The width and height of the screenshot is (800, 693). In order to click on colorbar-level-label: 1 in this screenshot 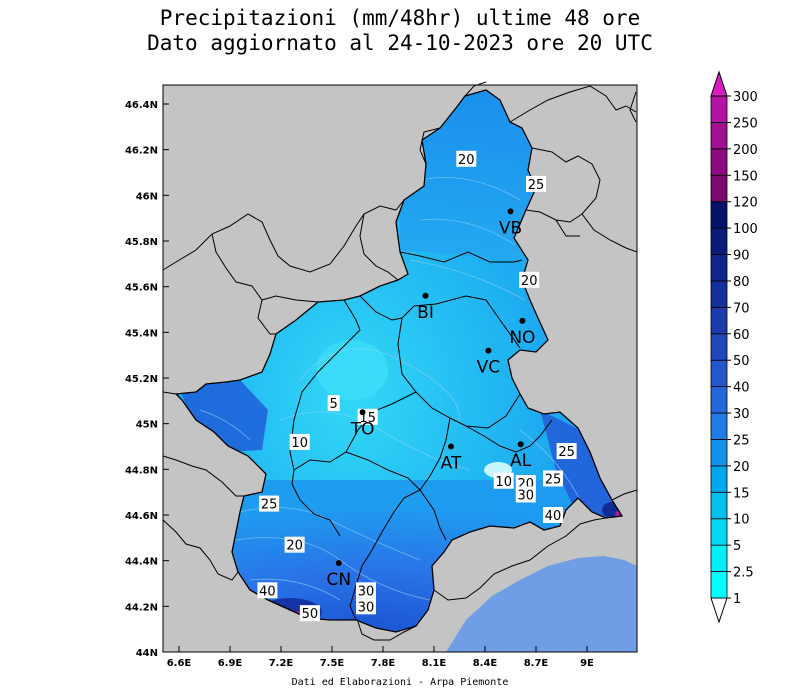, I will do `click(737, 599)`.